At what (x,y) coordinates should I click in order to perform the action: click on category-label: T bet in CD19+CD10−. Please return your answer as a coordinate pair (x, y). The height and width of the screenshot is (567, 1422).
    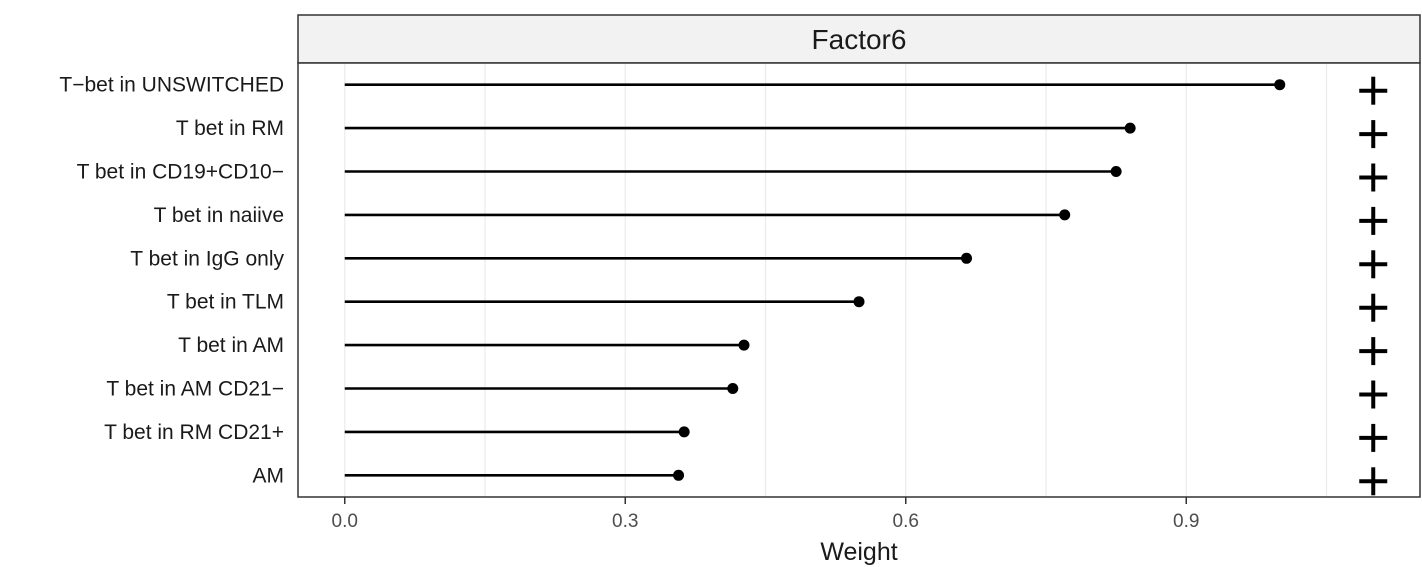
    Looking at the image, I should click on (180, 172).